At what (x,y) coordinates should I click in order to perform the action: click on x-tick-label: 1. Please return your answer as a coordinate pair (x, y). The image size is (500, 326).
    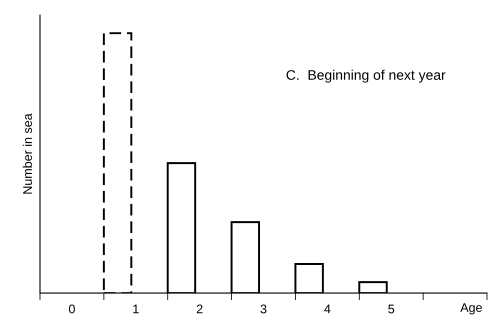
    Looking at the image, I should click on (136, 309).